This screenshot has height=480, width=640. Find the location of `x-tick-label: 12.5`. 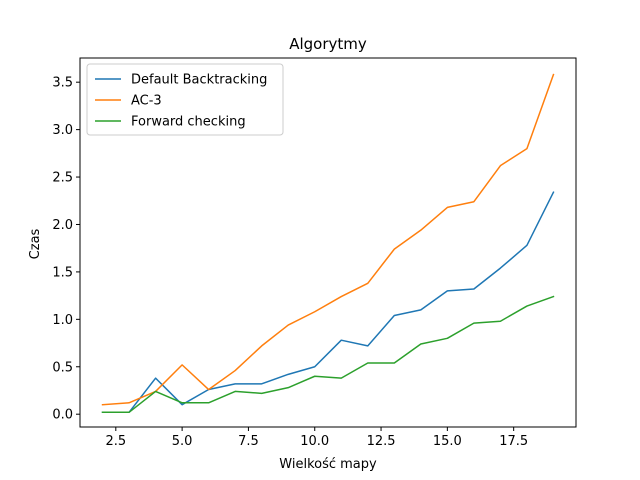

x-tick-label: 12.5 is located at coordinates (381, 441).